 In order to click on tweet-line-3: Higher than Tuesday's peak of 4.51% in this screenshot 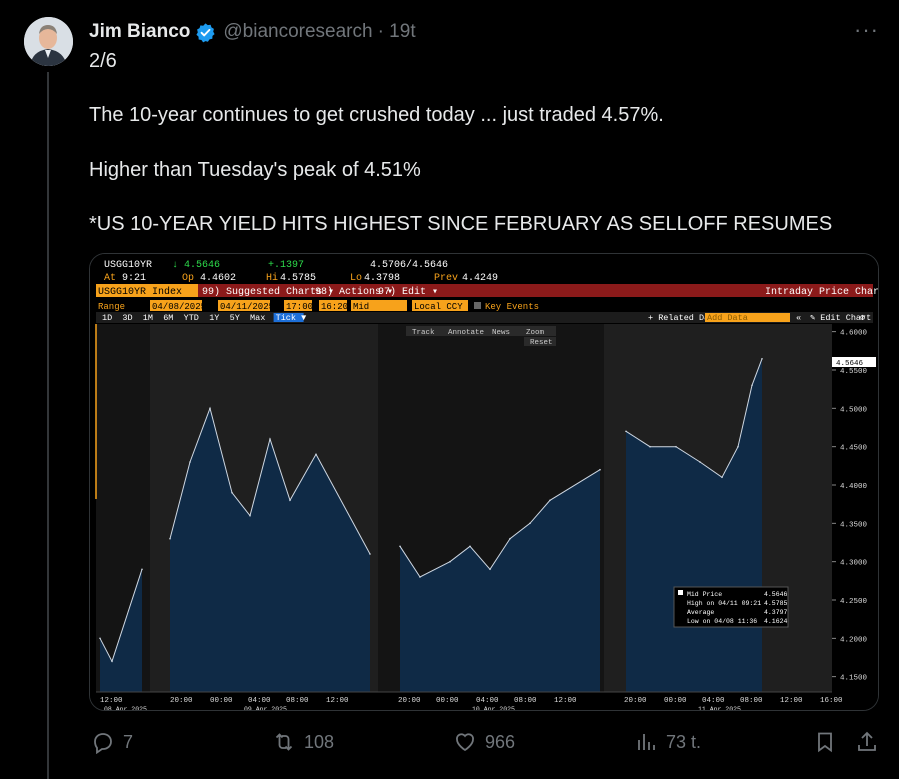, I will do `click(255, 170)`.